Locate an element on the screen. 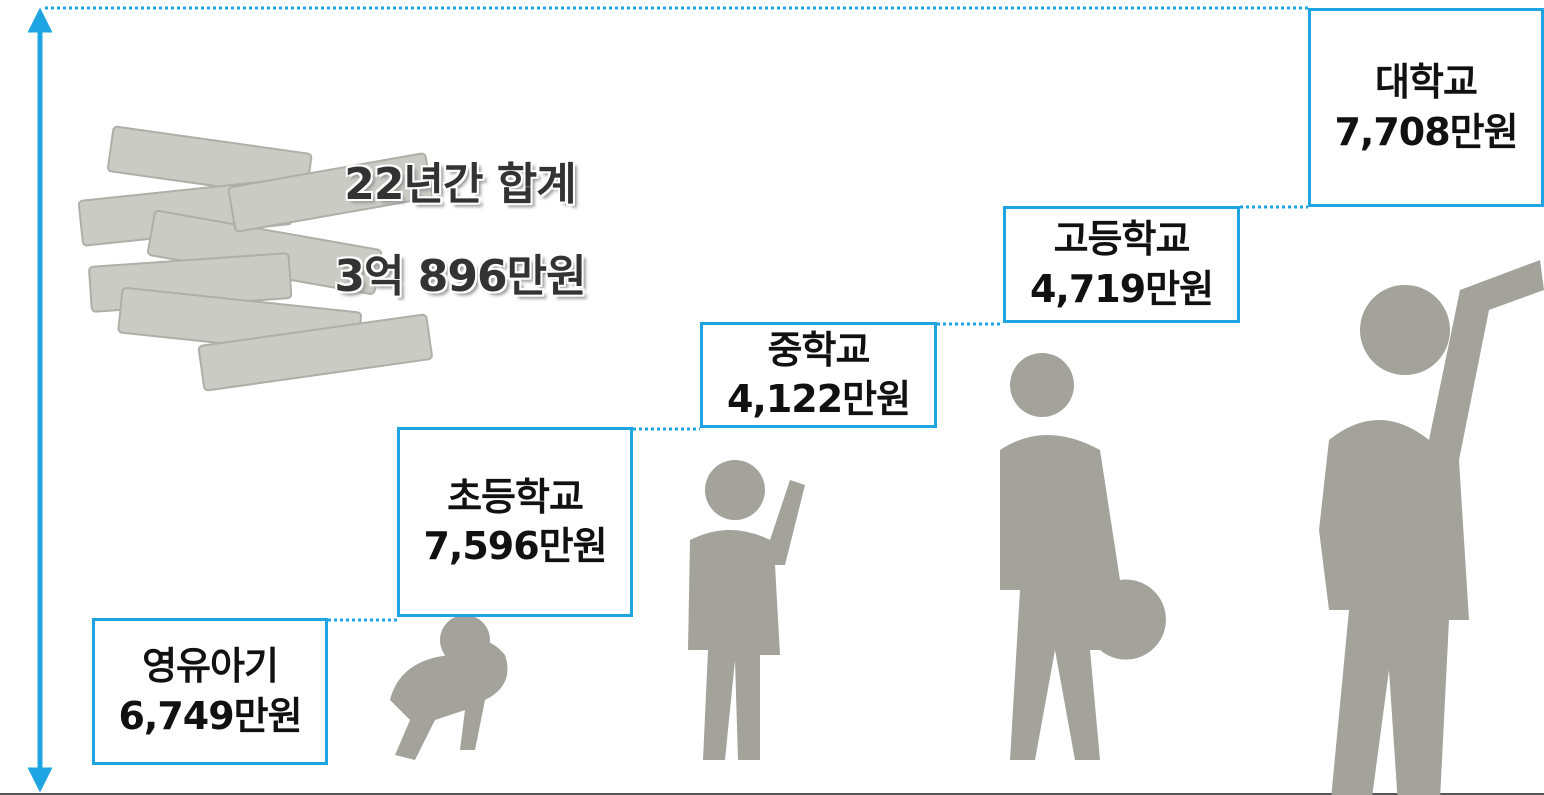 The image size is (1544, 795). stage-box: 중학교 4,122만원 is located at coordinates (818, 375).